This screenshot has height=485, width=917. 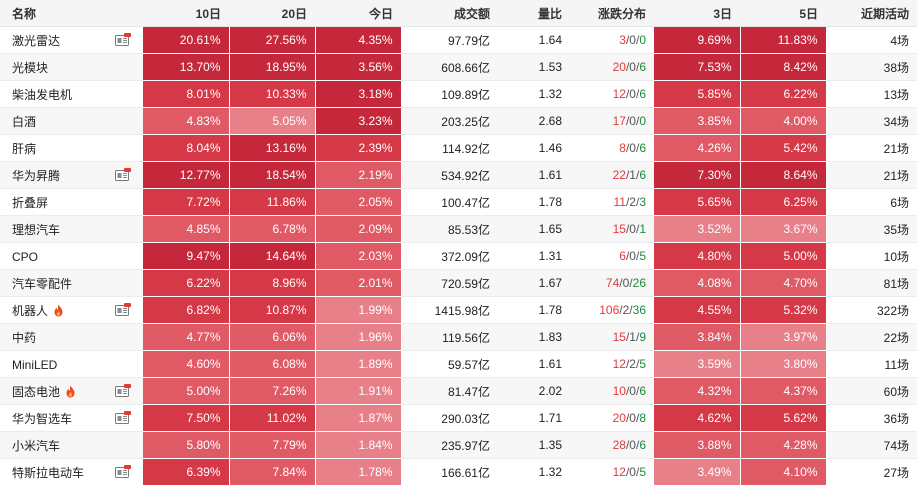 I want to click on change-3d: 3.49%, so click(x=697, y=471).